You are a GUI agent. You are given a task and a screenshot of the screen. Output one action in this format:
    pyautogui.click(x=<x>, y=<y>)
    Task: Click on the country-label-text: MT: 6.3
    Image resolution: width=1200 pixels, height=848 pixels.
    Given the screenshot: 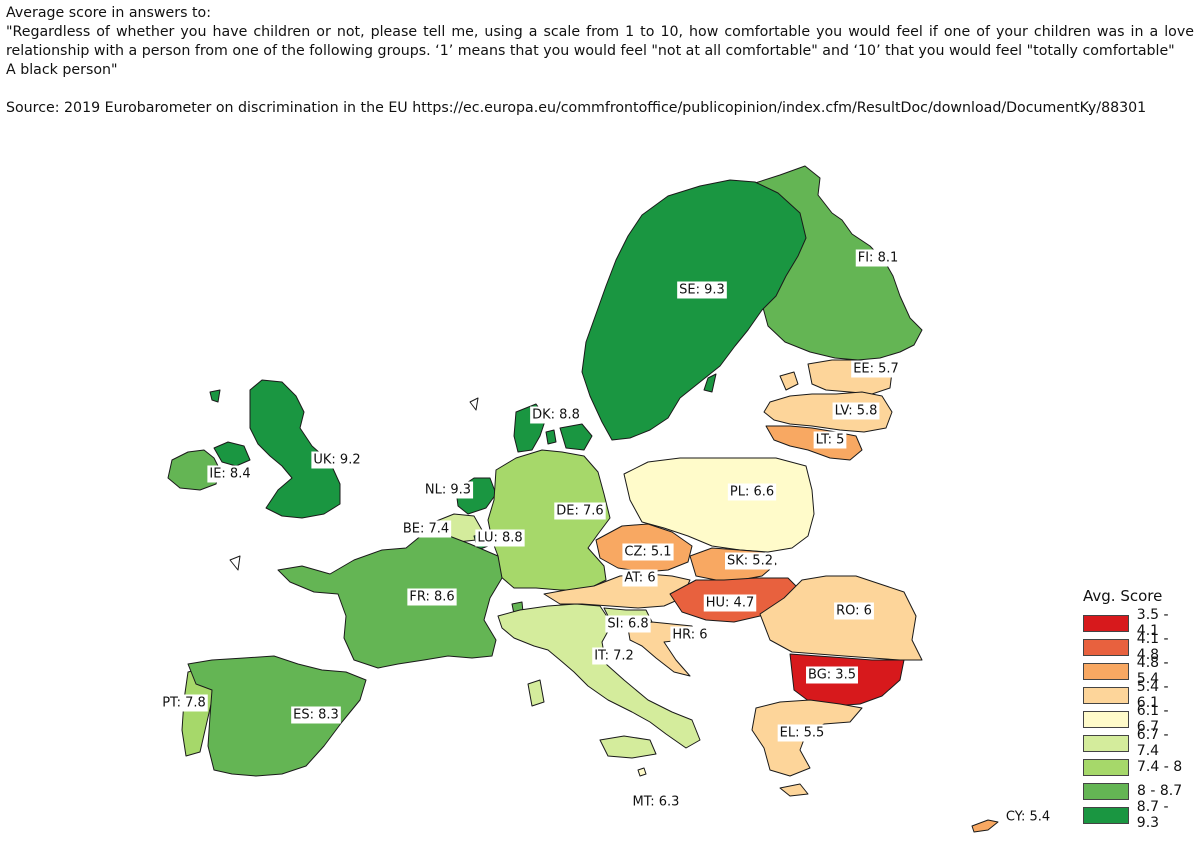 What is the action you would take?
    pyautogui.click(x=656, y=802)
    